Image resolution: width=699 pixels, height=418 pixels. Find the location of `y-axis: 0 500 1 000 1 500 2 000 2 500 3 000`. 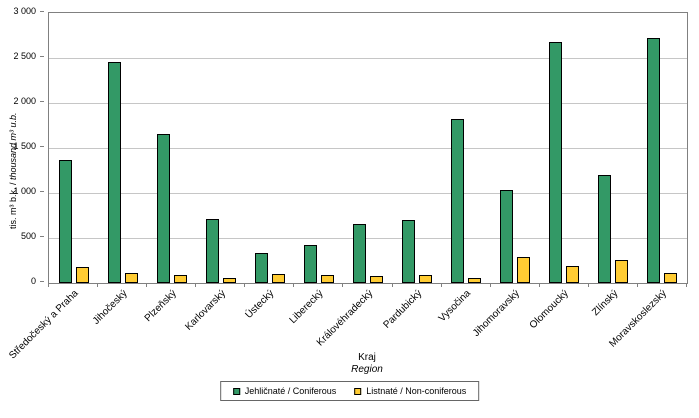

y-axis: 0 500 1 000 1 500 2 000 2 500 3 000 is located at coordinates (22, 146).